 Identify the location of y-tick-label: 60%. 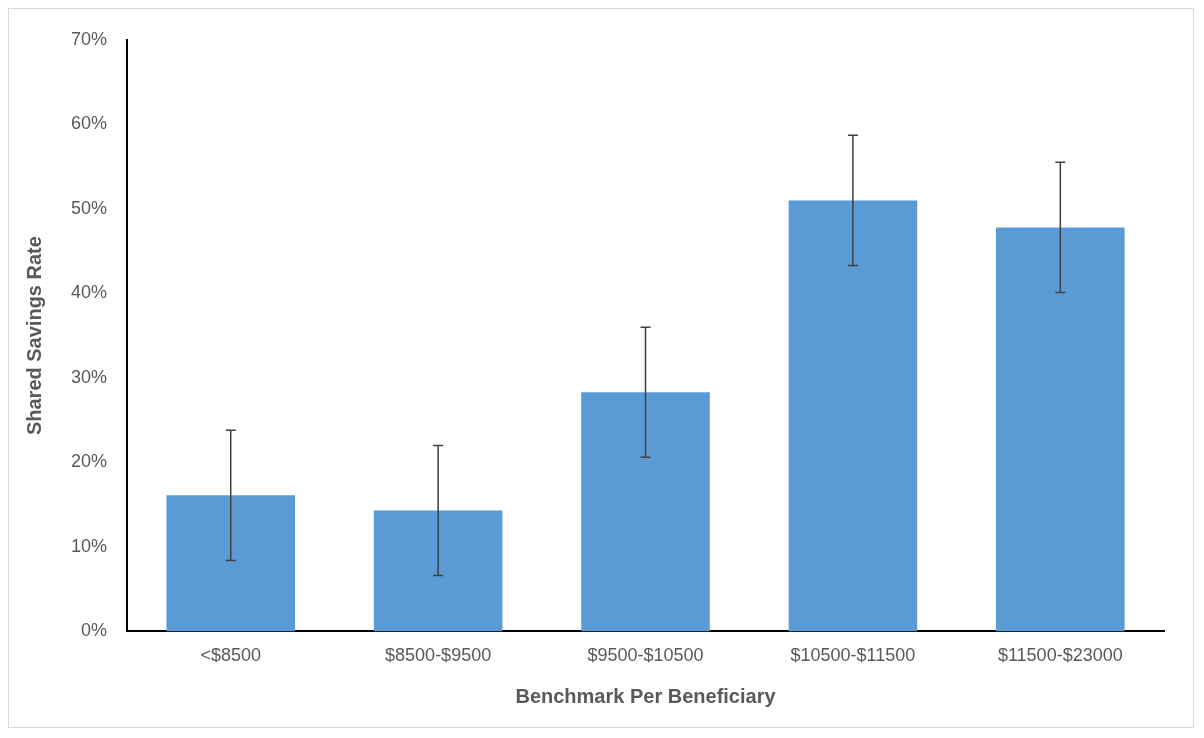
(89, 123).